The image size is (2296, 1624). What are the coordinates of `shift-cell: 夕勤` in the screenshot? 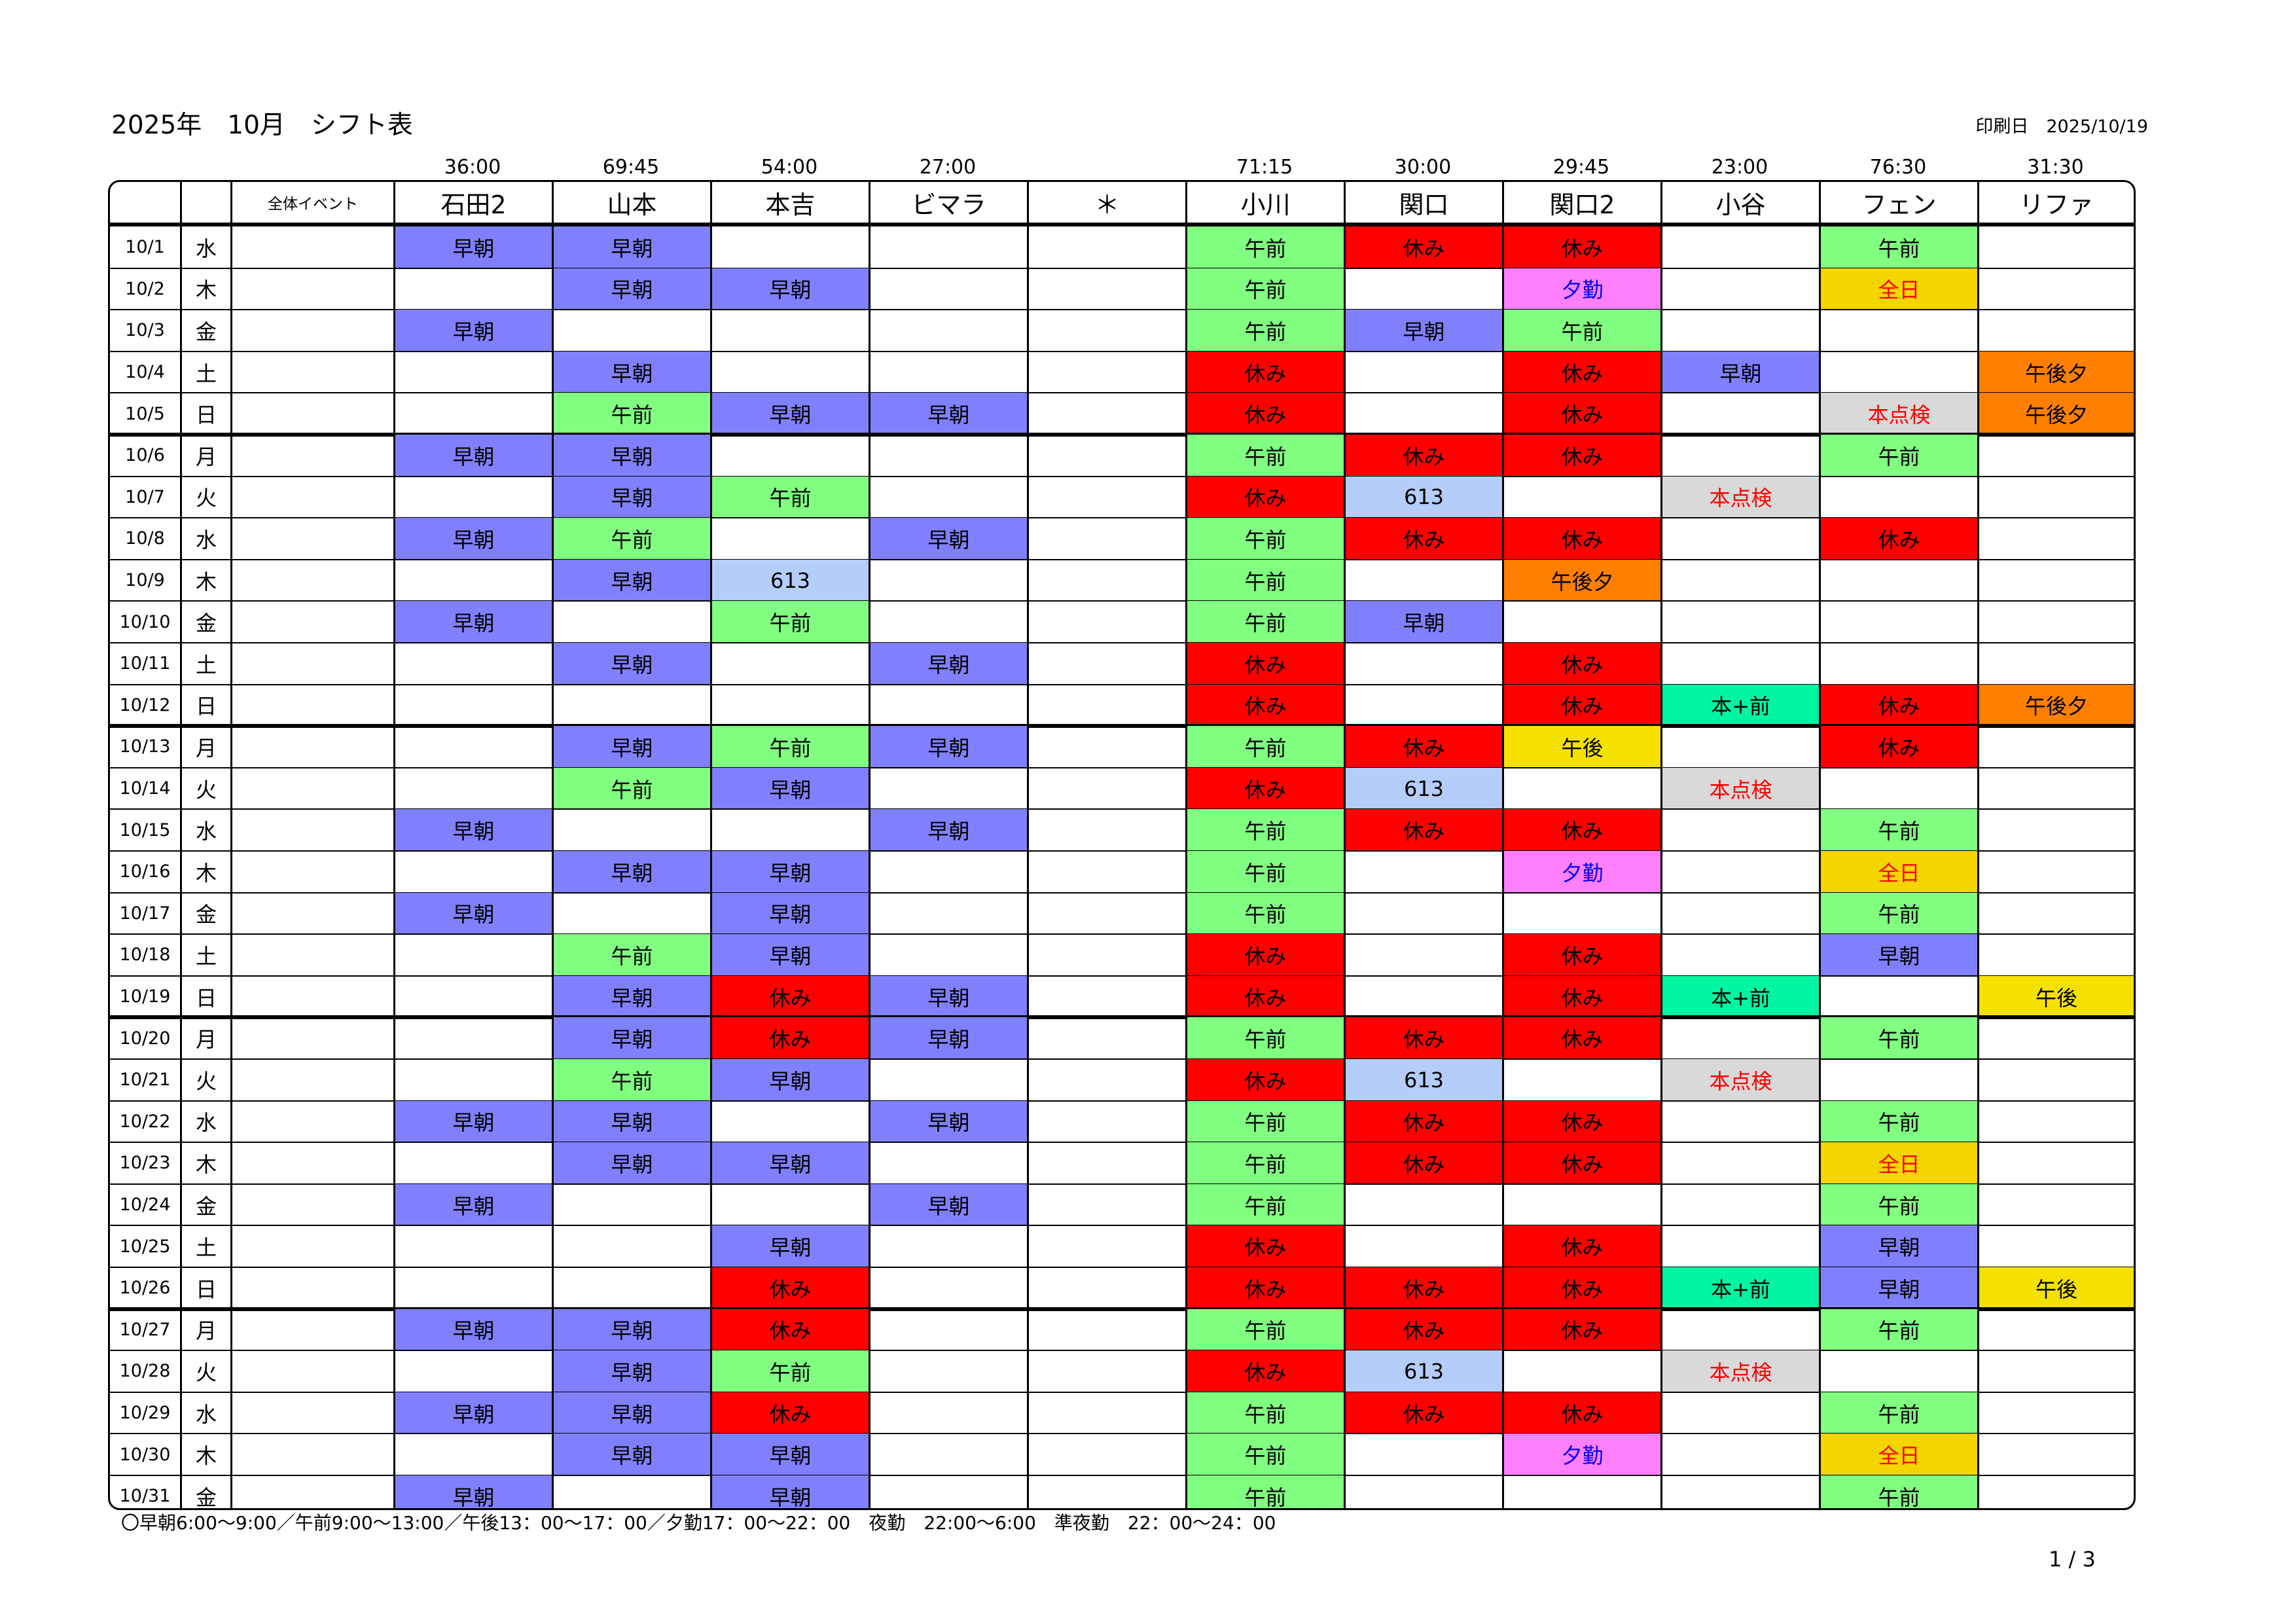 It's located at (1581, 289).